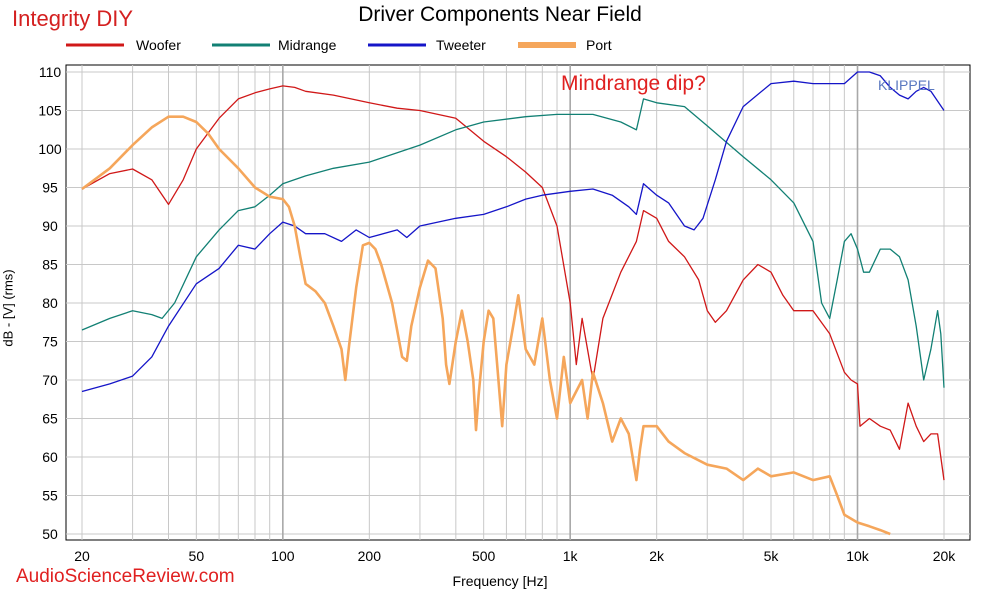 This screenshot has width=1000, height=600. I want to click on y-axis-label: dB - [V] (rms), so click(8, 308).